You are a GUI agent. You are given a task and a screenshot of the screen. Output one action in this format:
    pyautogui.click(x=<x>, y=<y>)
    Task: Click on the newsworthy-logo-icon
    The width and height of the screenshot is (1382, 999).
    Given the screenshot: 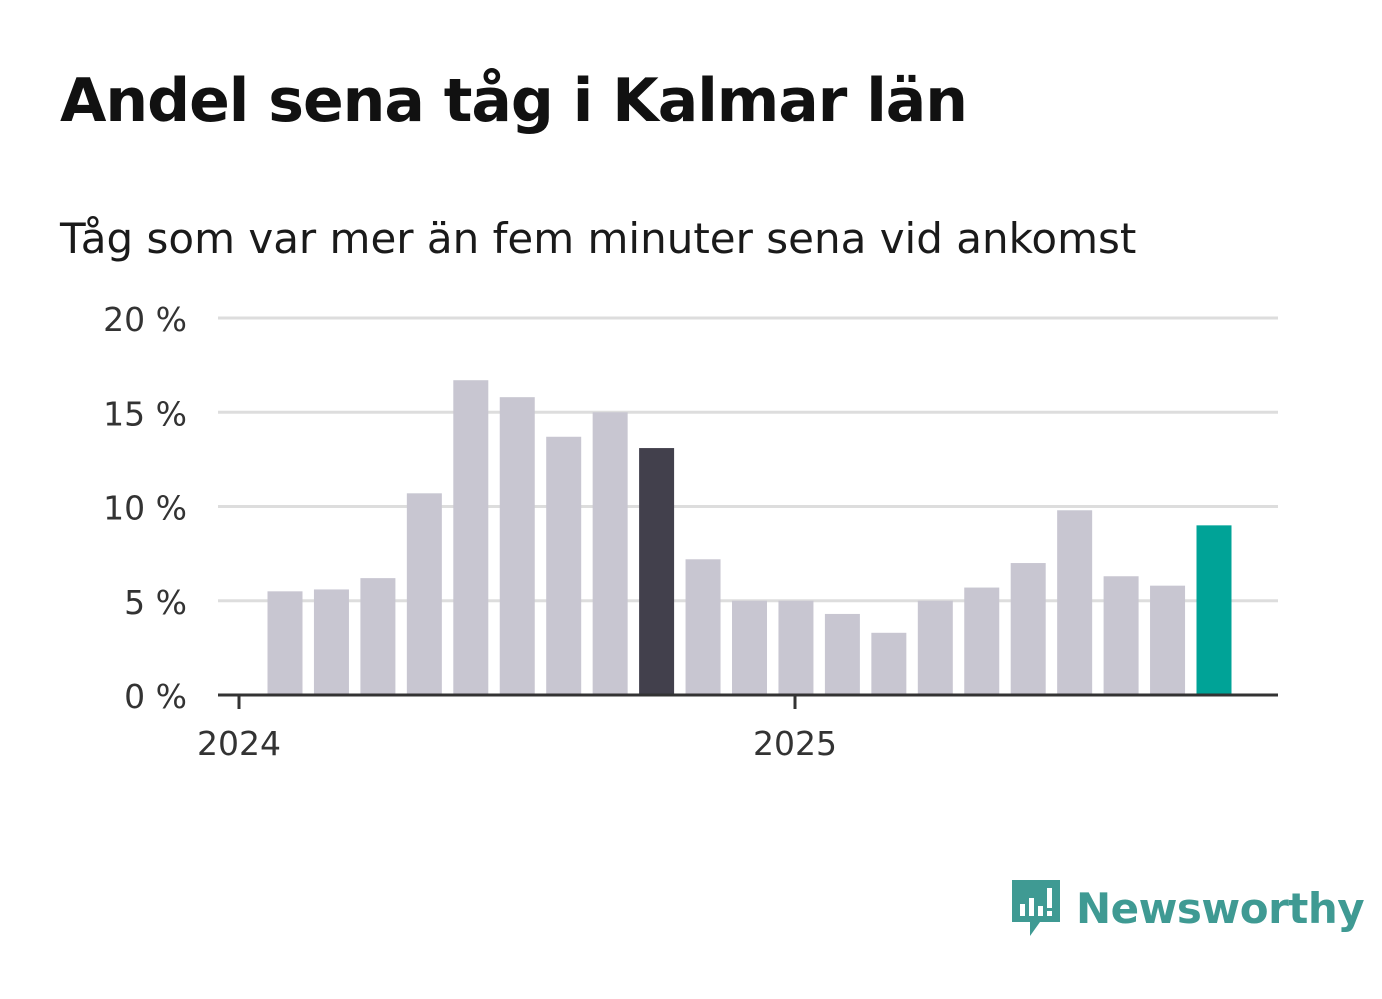 What is the action you would take?
    pyautogui.click(x=1036, y=908)
    